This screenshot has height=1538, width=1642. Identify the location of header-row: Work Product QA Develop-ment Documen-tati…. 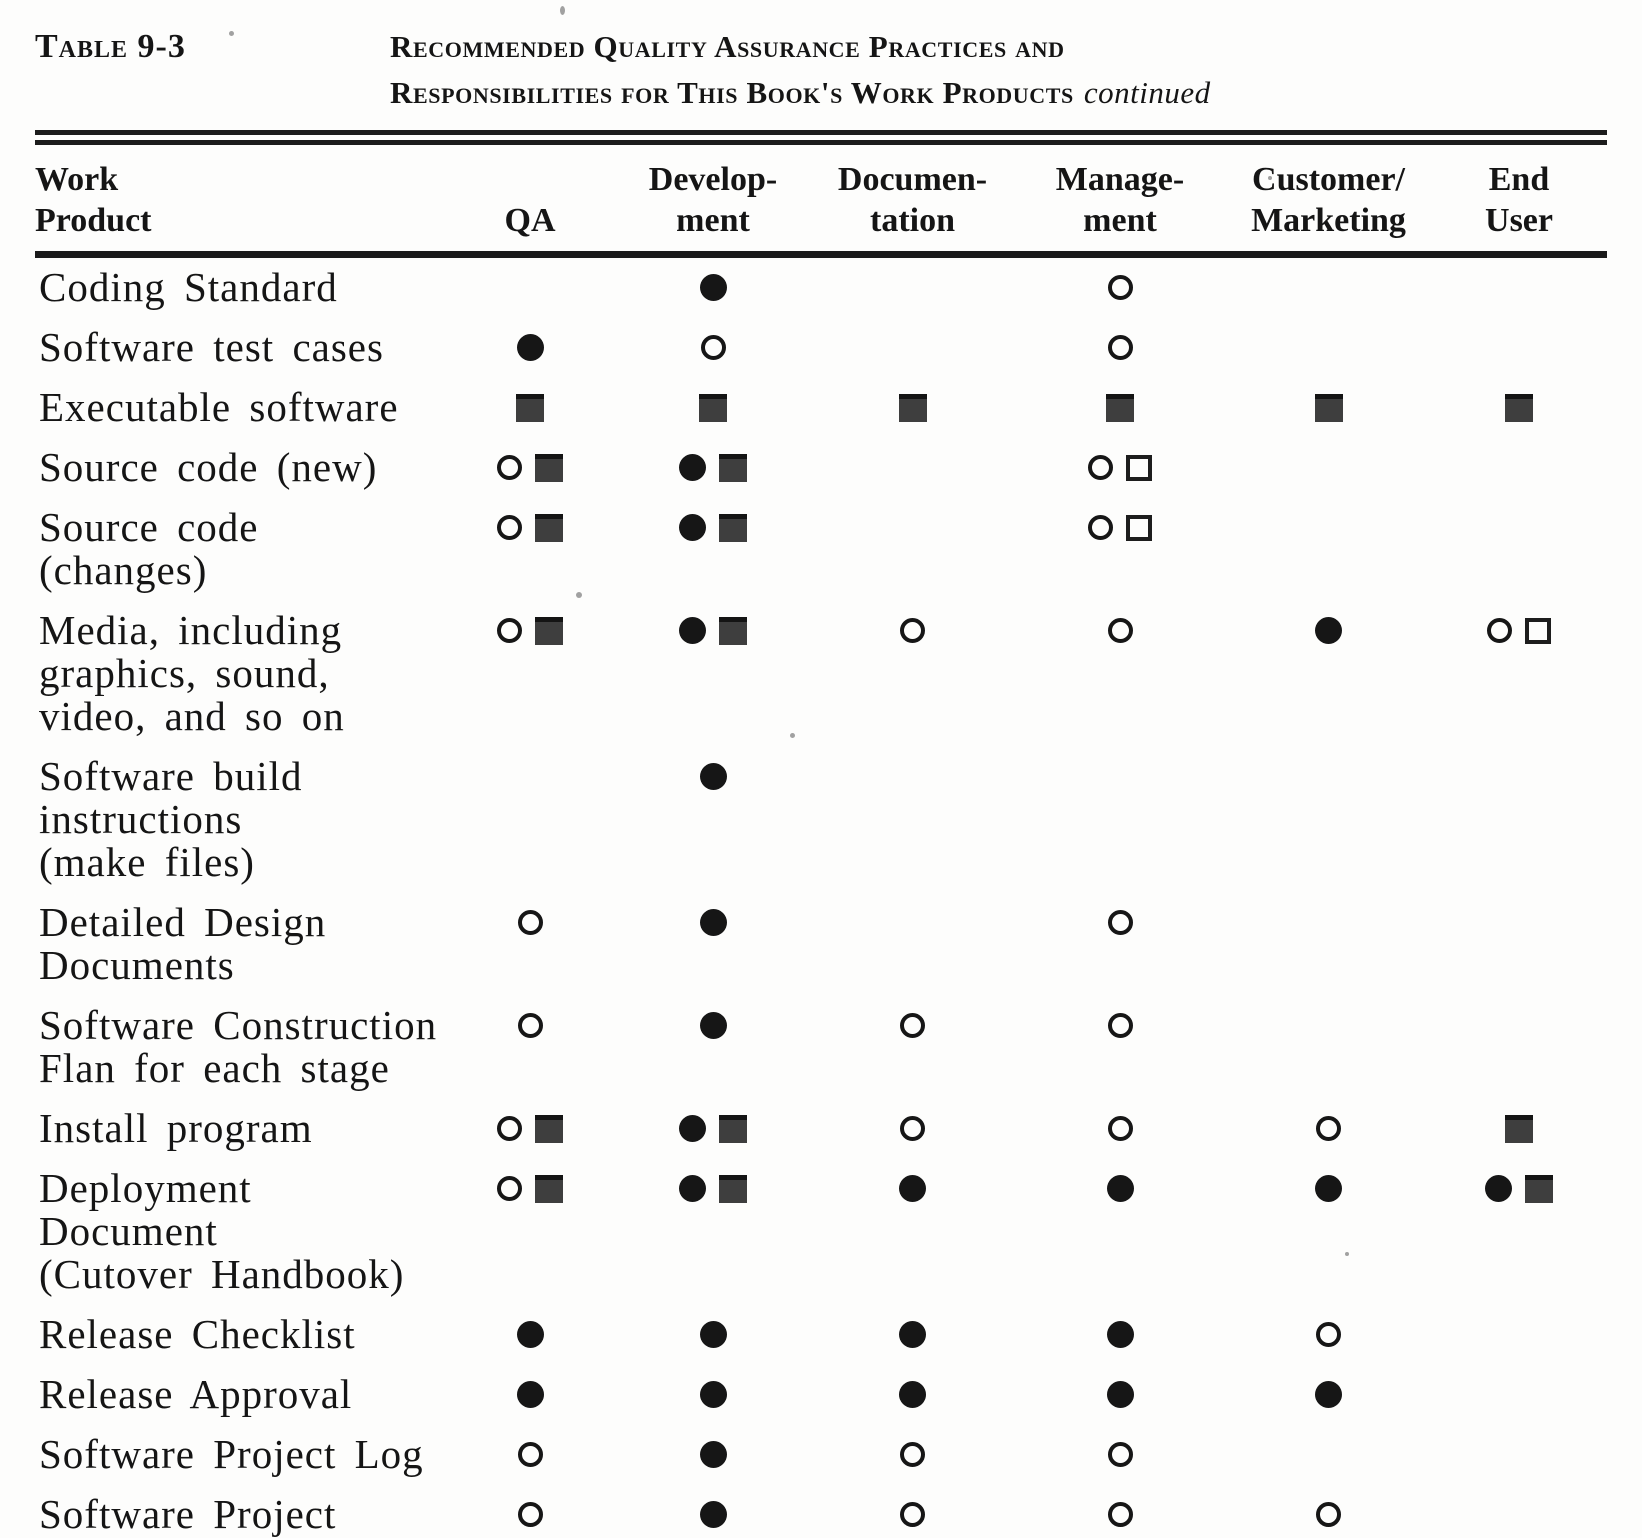
(821, 200).